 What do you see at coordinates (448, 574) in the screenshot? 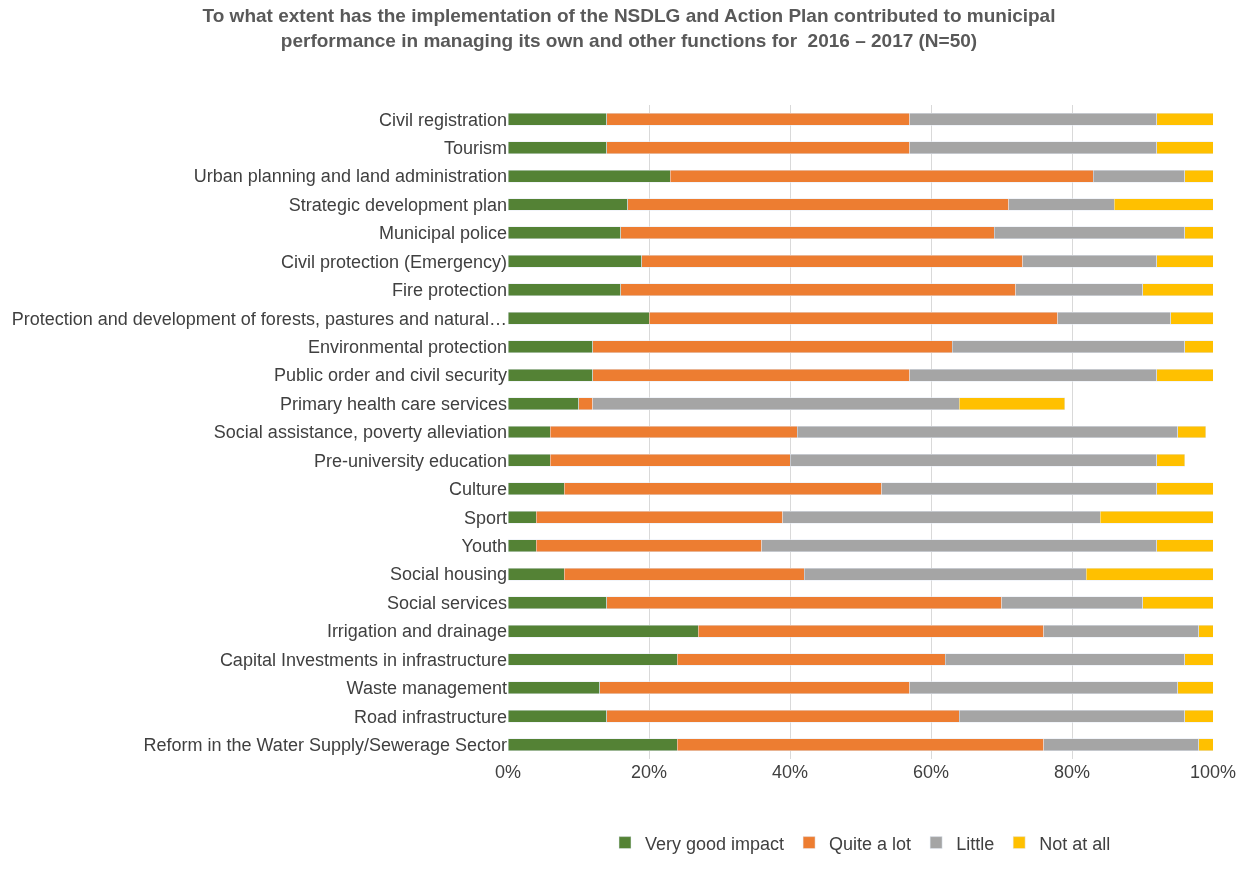
I see `y-tick-label: Social housing` at bounding box center [448, 574].